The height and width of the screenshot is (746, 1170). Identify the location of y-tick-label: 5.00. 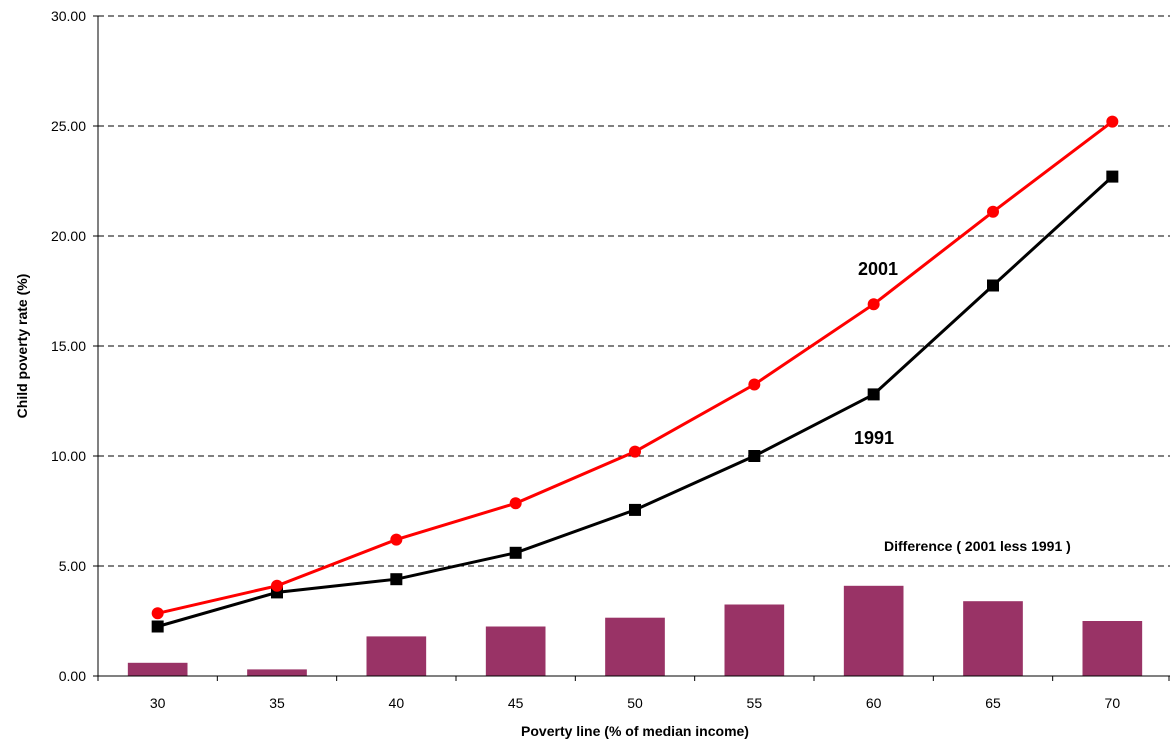
(72, 566).